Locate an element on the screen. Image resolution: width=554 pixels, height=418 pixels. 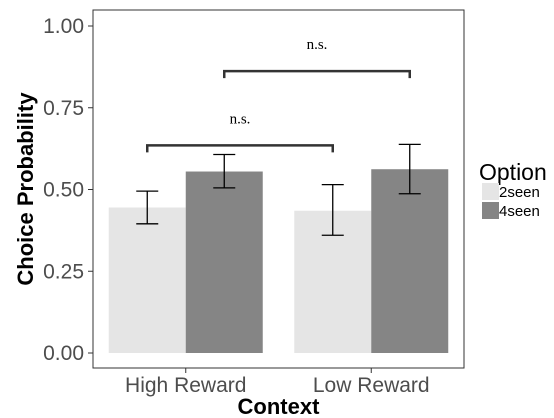
y-tick-label-2: 0.50 is located at coordinates (63, 190).